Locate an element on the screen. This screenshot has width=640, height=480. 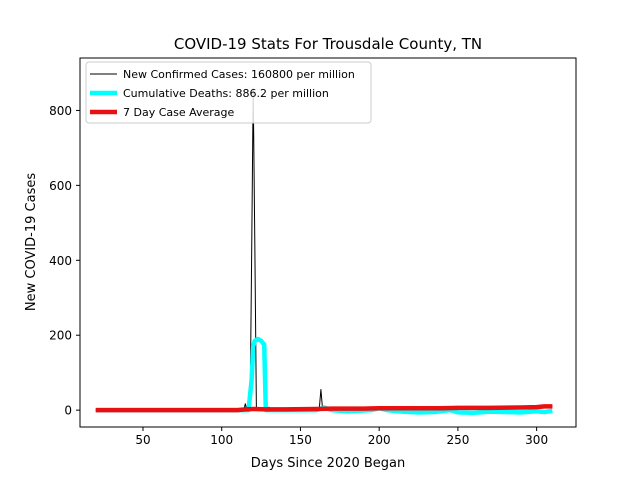
y-axis-label: New COVID-19 Cases is located at coordinates (31, 242).